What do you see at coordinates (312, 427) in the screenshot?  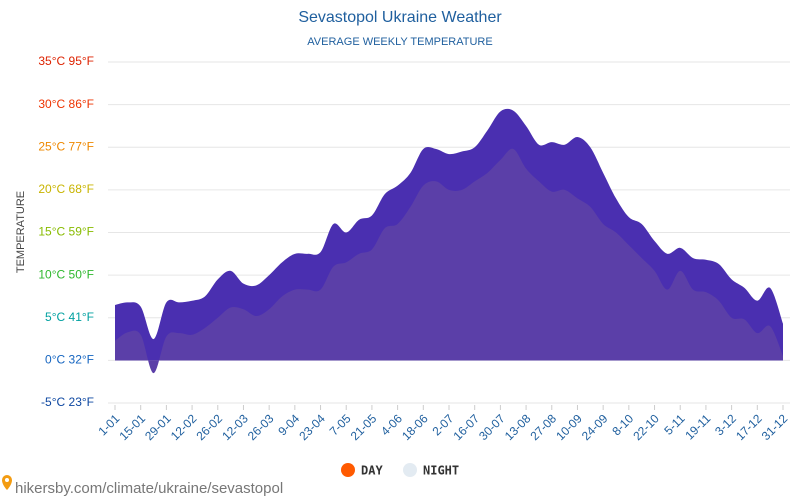 I see `x-tick-label: 23-04` at bounding box center [312, 427].